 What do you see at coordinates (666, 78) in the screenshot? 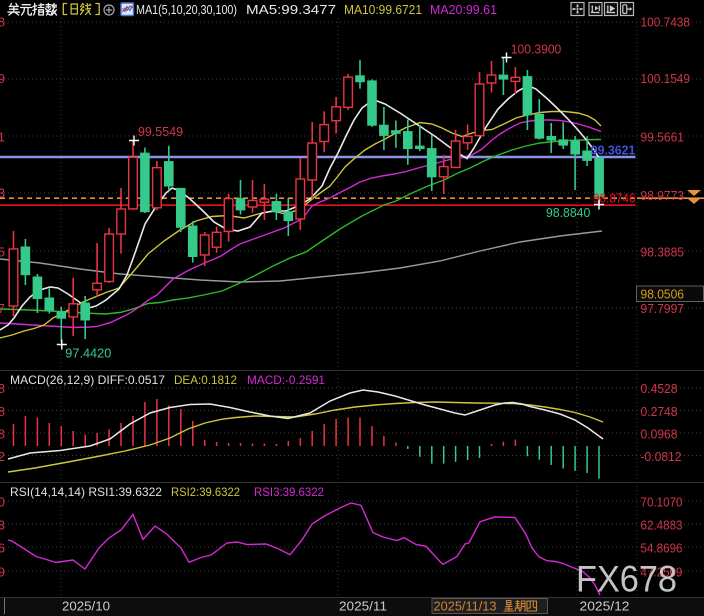
I see `svg-text: 100.1549` at bounding box center [666, 78].